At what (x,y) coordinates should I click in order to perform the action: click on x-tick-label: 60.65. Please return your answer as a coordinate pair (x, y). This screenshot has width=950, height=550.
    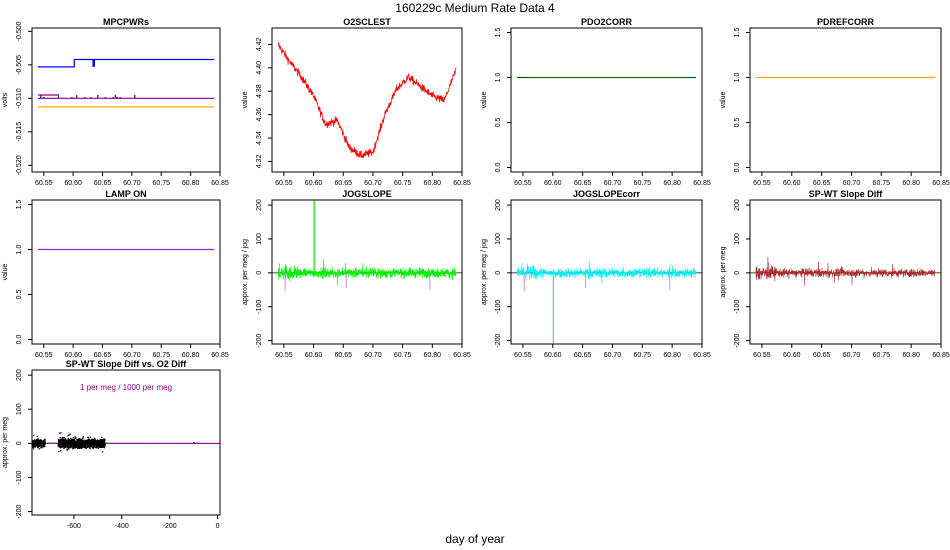
    Looking at the image, I should click on (343, 183).